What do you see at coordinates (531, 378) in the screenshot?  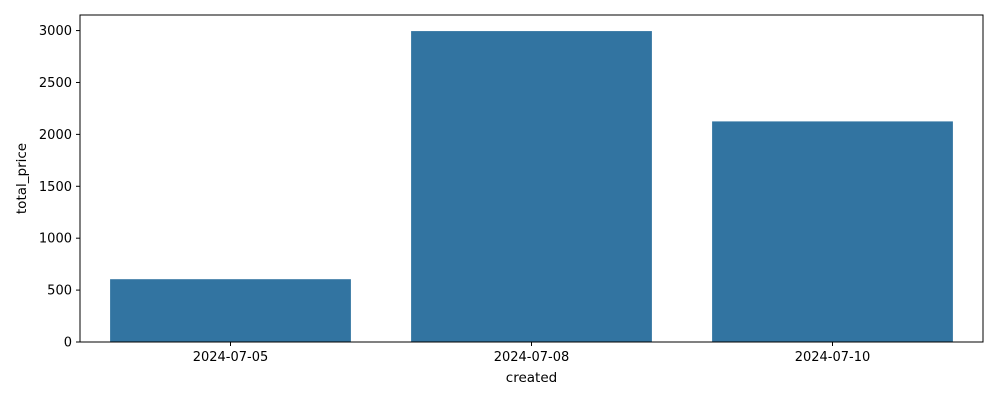 I see `x-axis-label: created` at bounding box center [531, 378].